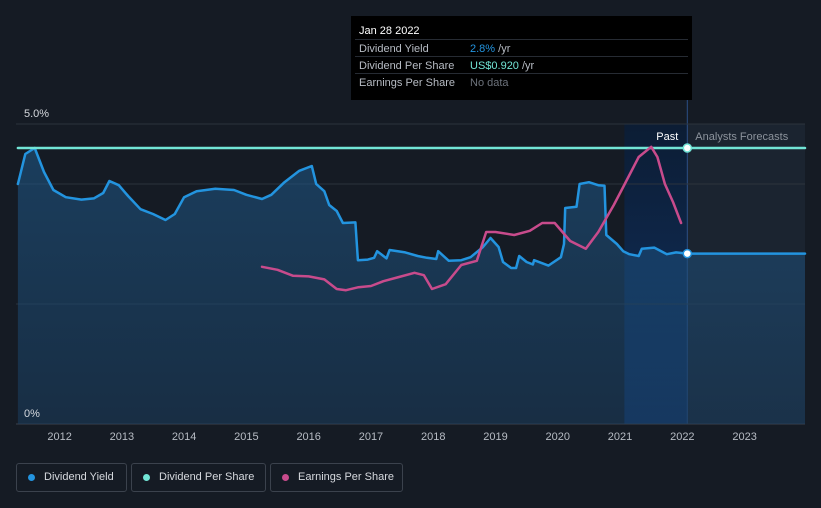 This screenshot has height=508, width=821. I want to click on x-tick-label: 2012, so click(59, 437).